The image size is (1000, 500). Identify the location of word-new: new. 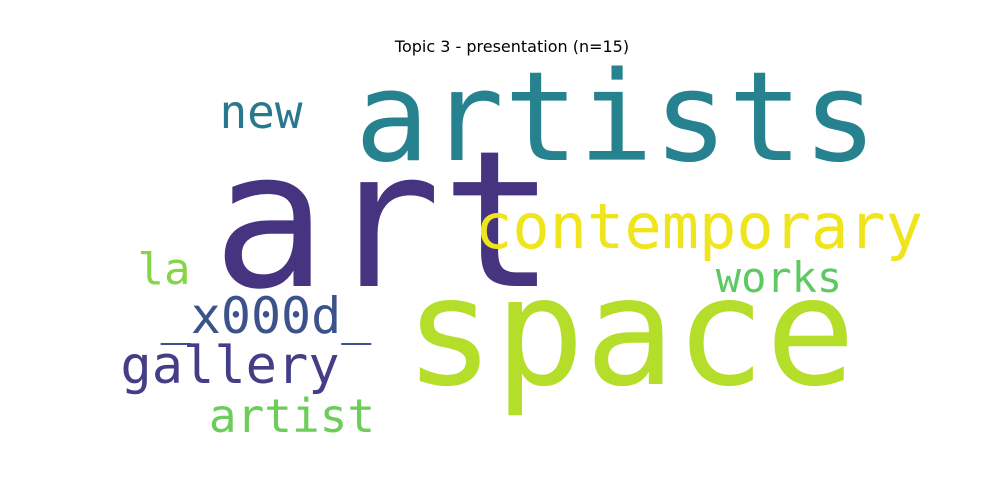
(260, 112).